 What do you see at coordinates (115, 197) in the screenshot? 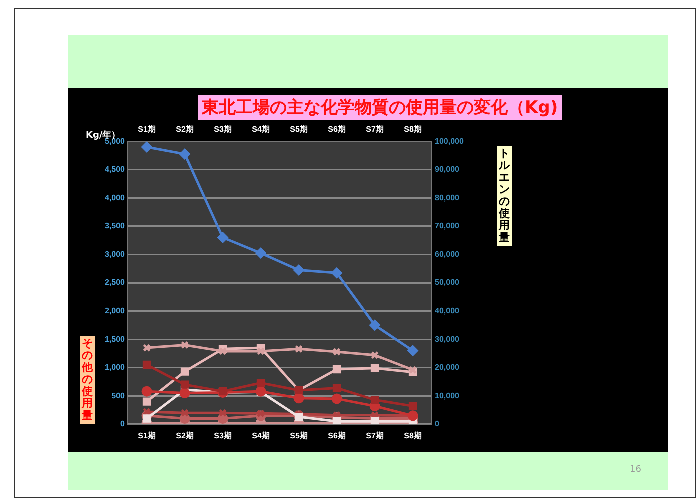
I see `y-tick-label: 4,000` at bounding box center [115, 197].